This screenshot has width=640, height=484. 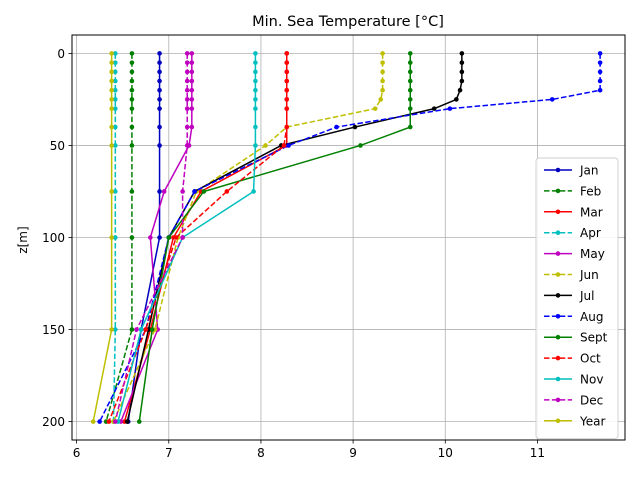 I want to click on legend-label: Year, so click(x=592, y=421).